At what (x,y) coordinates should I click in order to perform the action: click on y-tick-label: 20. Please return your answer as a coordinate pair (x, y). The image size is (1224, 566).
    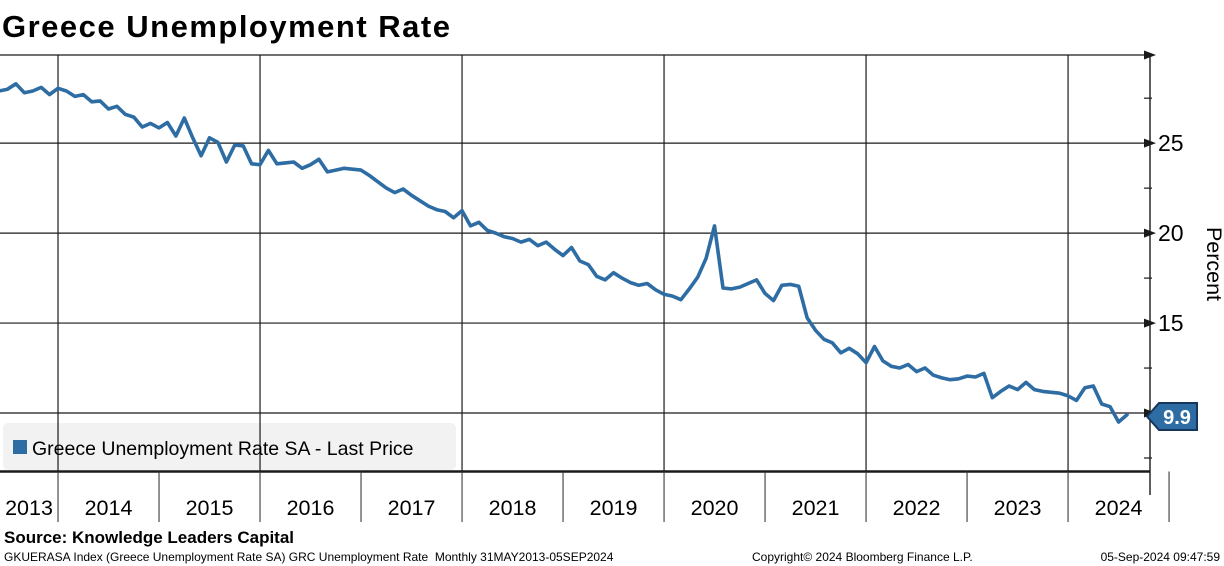
    Looking at the image, I should click on (1171, 233).